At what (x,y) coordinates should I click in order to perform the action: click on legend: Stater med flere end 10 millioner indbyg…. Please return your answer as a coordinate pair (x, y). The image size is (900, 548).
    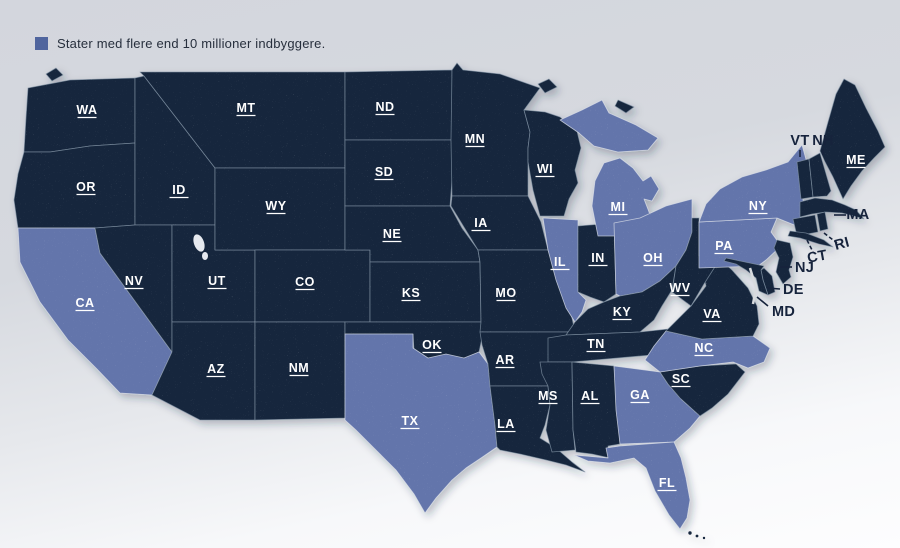
    Looking at the image, I should click on (180, 43).